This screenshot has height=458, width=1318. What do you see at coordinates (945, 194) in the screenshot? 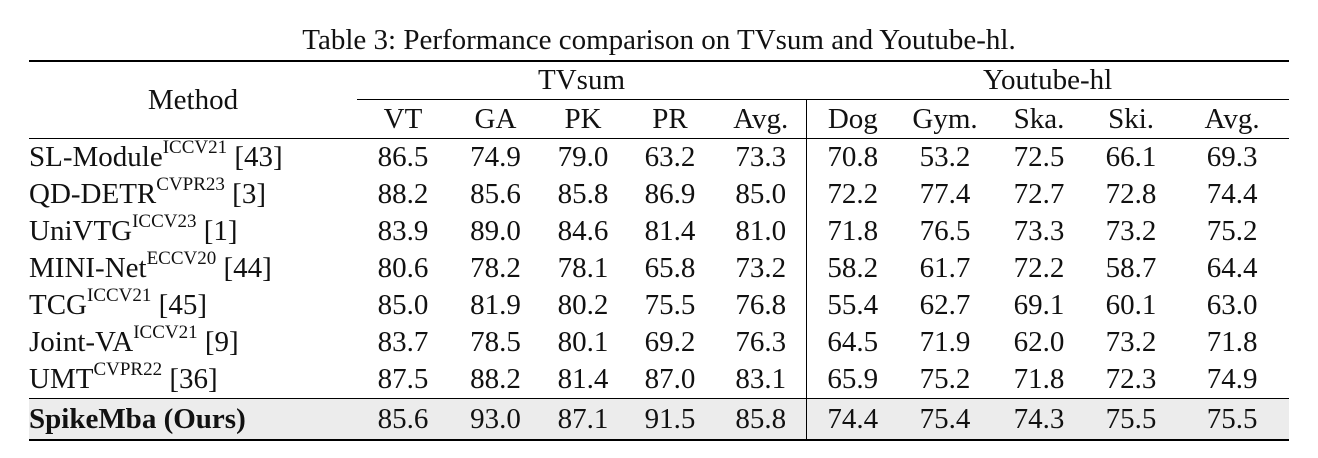
I see `value-cell: 77.4` at bounding box center [945, 194].